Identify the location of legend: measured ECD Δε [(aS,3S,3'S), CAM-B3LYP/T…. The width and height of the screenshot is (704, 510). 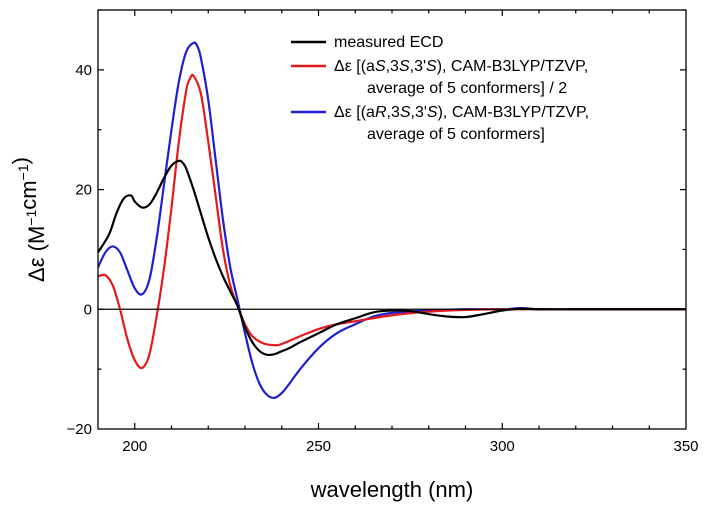
(440, 88).